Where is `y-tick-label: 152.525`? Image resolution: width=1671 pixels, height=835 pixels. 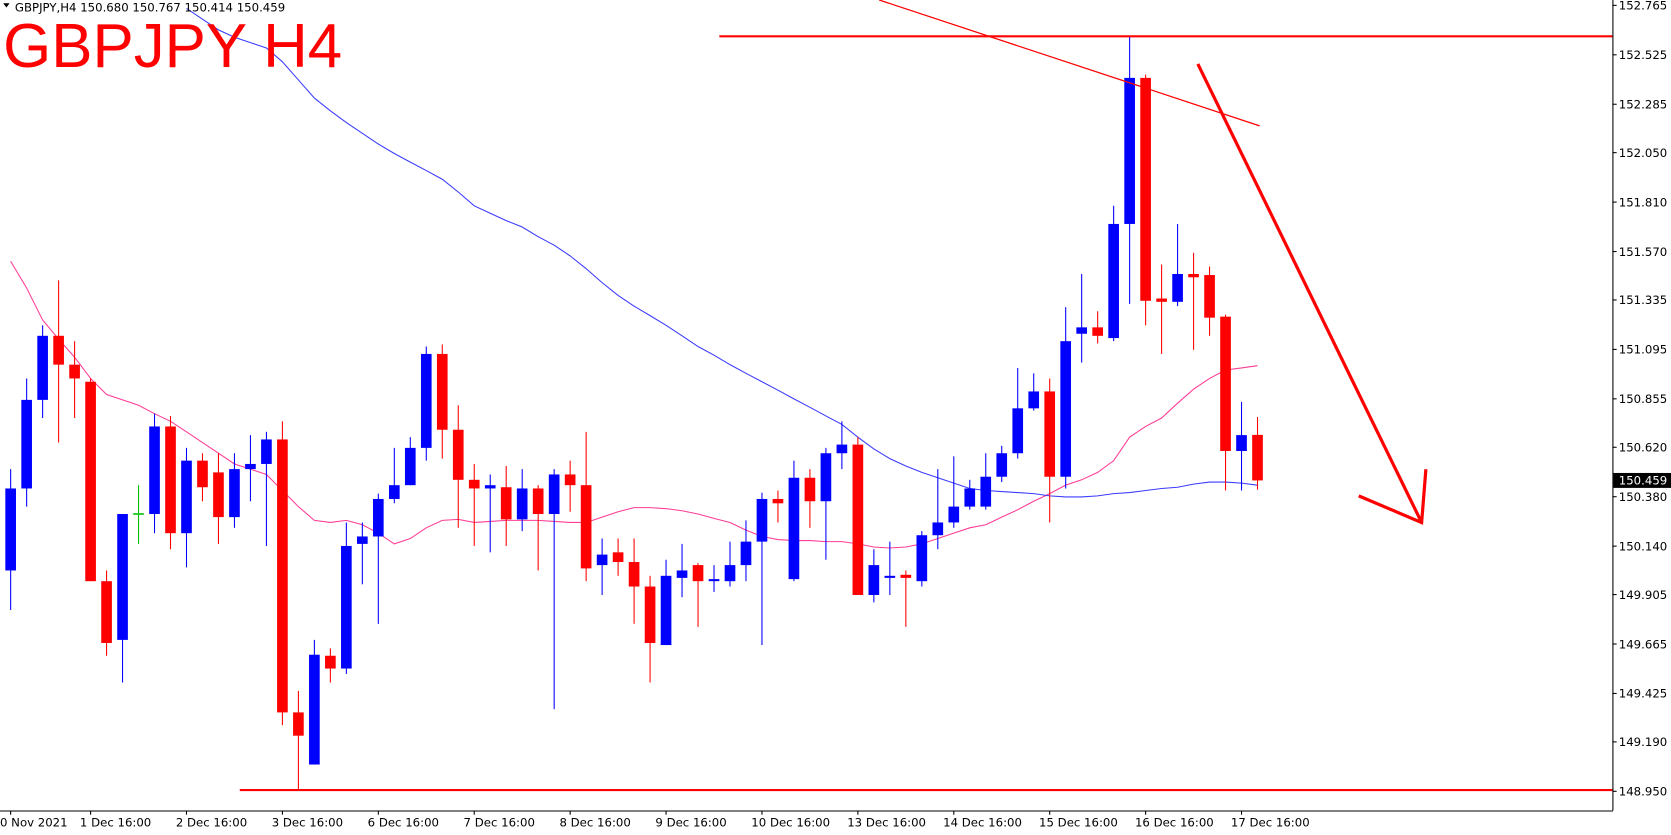
y-tick-label: 152.525 is located at coordinates (1643, 55).